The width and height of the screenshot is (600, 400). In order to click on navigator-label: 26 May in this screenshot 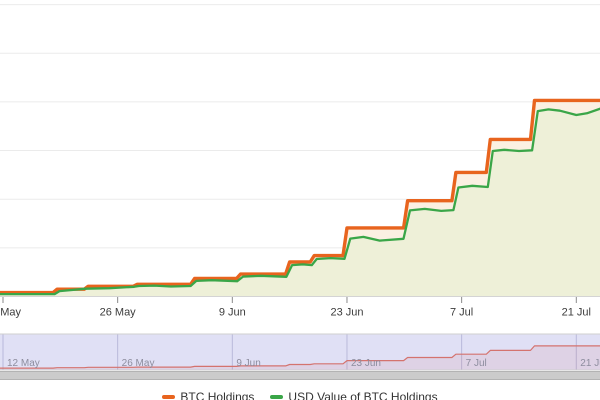, I will do `click(138, 363)`.